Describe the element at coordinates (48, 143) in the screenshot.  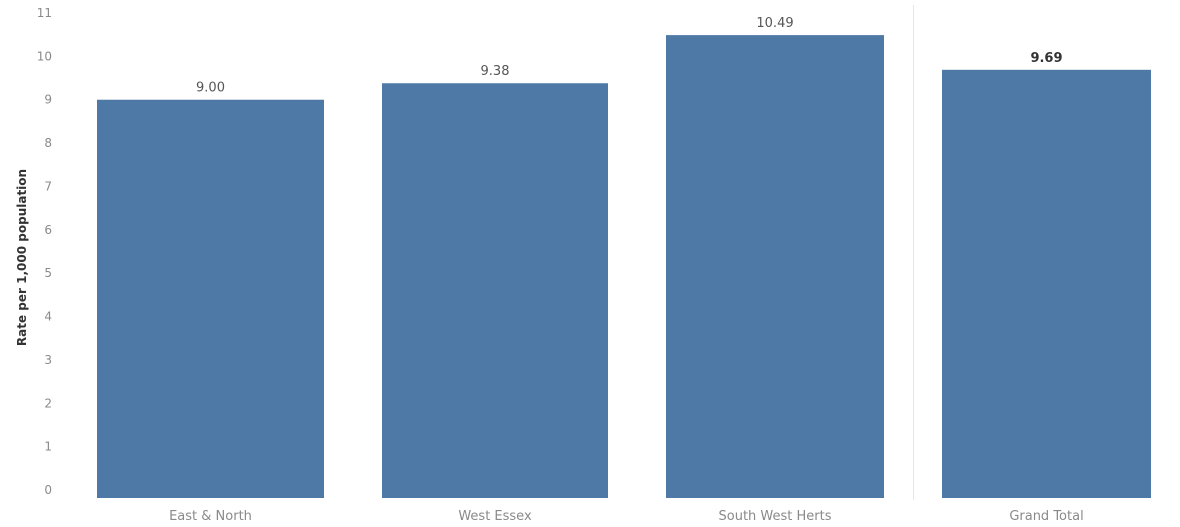
I see `y-tick-label: 8` at that location.